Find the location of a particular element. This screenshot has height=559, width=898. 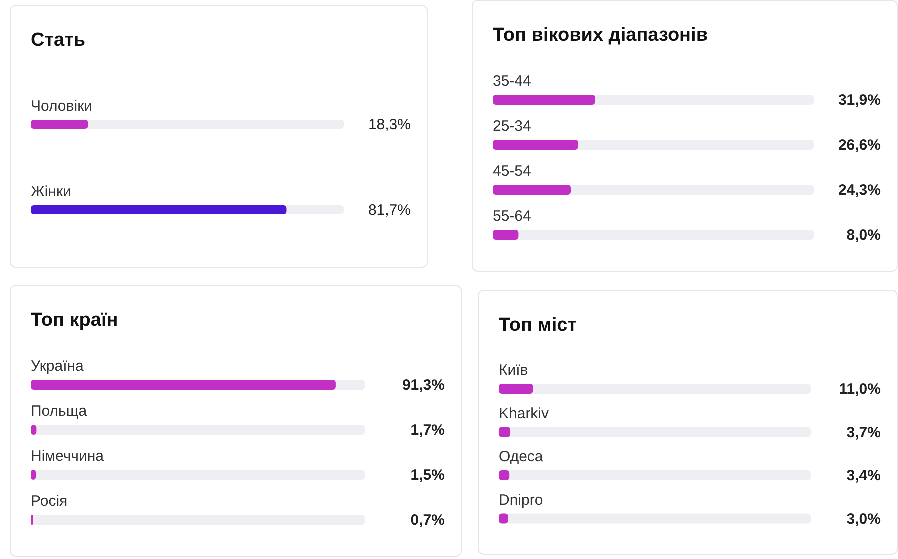

y-tick-label: Kharkiv is located at coordinates (524, 413).